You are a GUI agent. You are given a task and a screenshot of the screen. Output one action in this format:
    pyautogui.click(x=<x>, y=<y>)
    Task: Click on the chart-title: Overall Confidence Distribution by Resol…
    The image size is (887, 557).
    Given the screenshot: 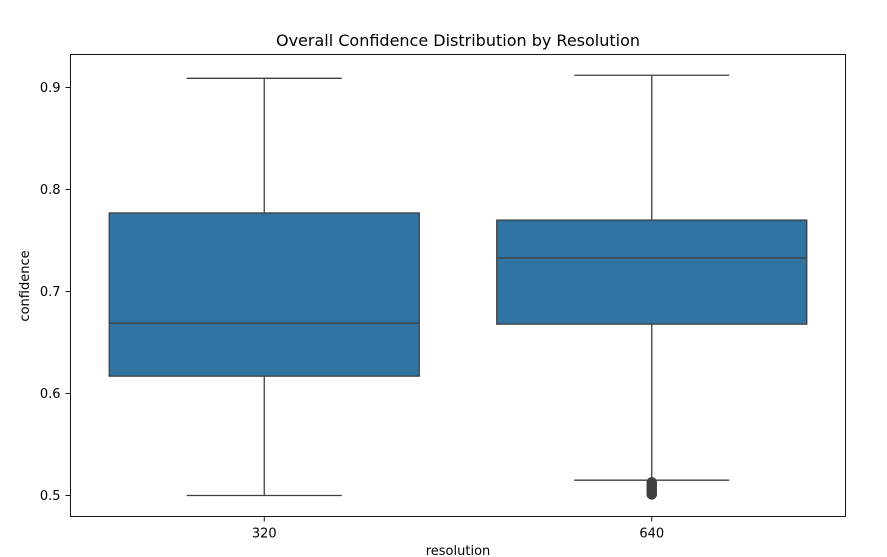 What is the action you would take?
    pyautogui.click(x=458, y=40)
    